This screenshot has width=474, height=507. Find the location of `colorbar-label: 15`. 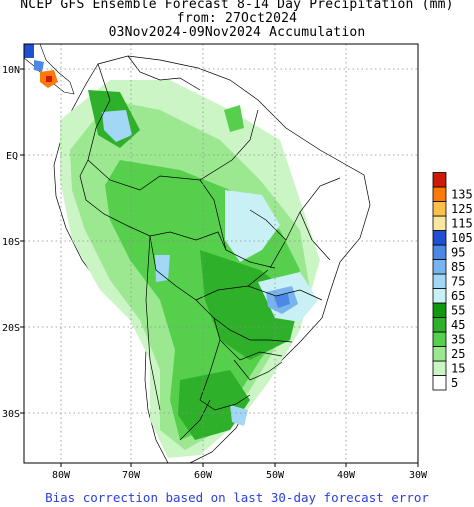

colorbar-label: 15 is located at coordinates (458, 368).